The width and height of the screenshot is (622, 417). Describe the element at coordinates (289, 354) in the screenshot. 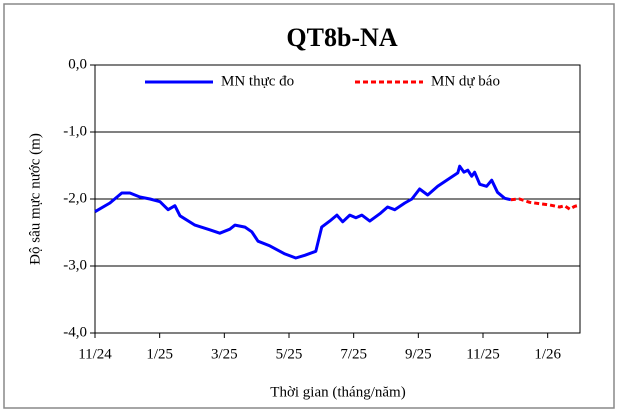

I see `x-tick-label: 5/25` at that location.